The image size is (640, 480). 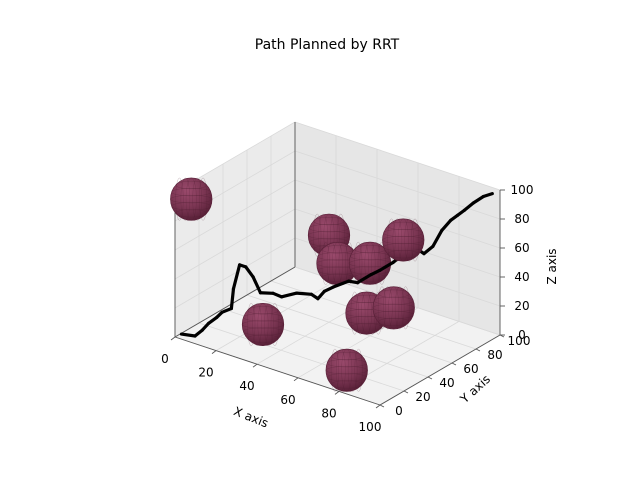 I want to click on z-tick-label: 100, so click(x=522, y=190).